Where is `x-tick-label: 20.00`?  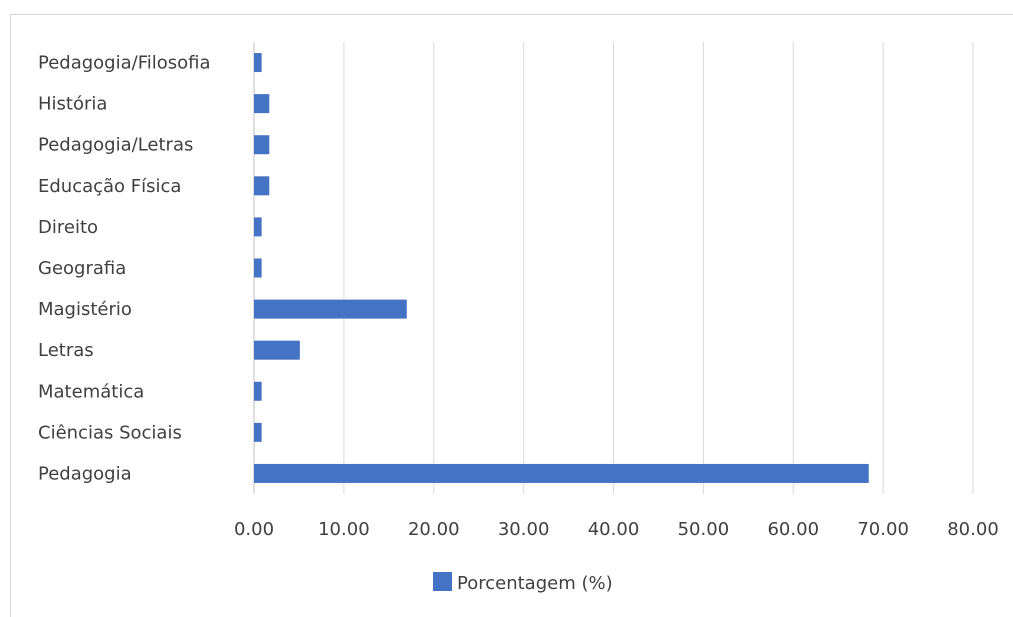 x-tick-label: 20.00 is located at coordinates (434, 529).